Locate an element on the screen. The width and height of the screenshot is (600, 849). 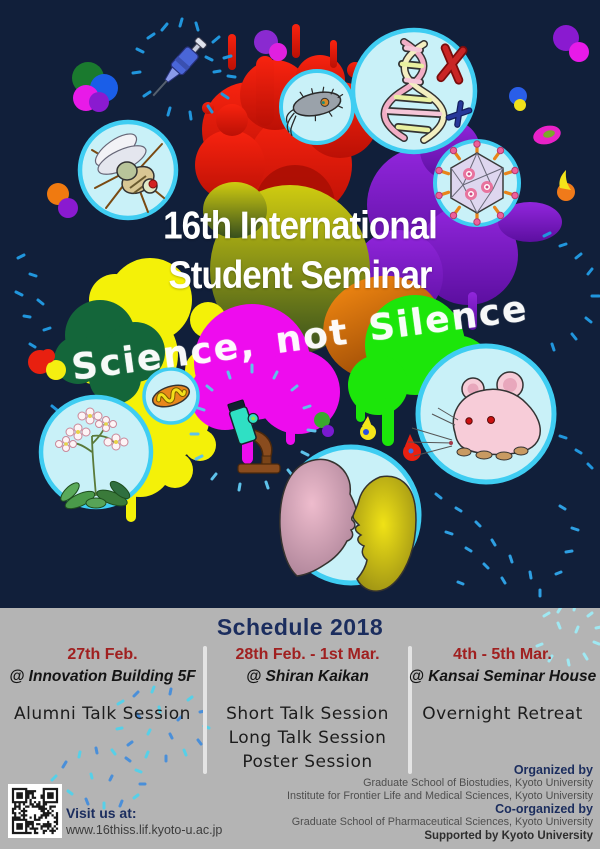
purple-magenta-blob is located at coordinates (270, 45).